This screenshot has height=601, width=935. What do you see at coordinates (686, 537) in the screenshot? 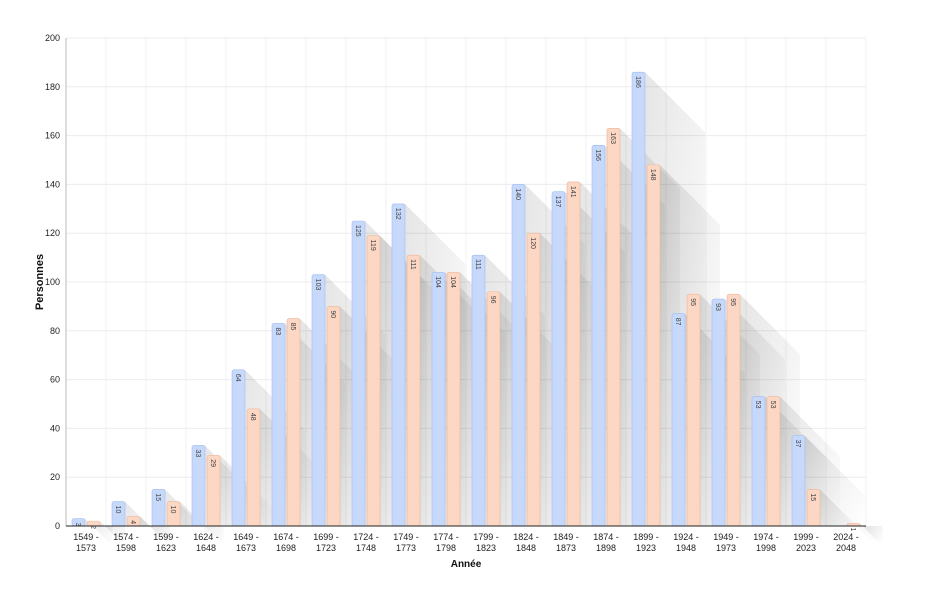
I see `x-tick-label-line: 1924 -` at bounding box center [686, 537].